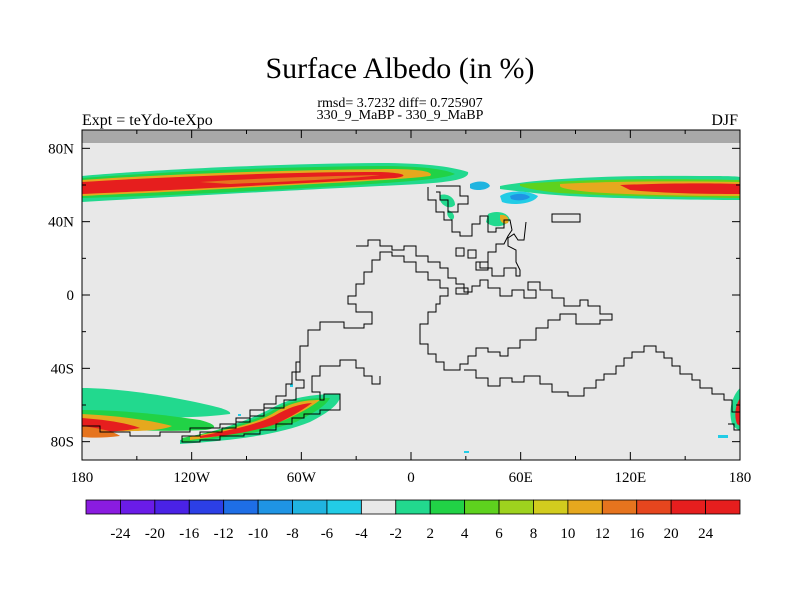  I want to click on negative-patch-2-core, so click(520, 197).